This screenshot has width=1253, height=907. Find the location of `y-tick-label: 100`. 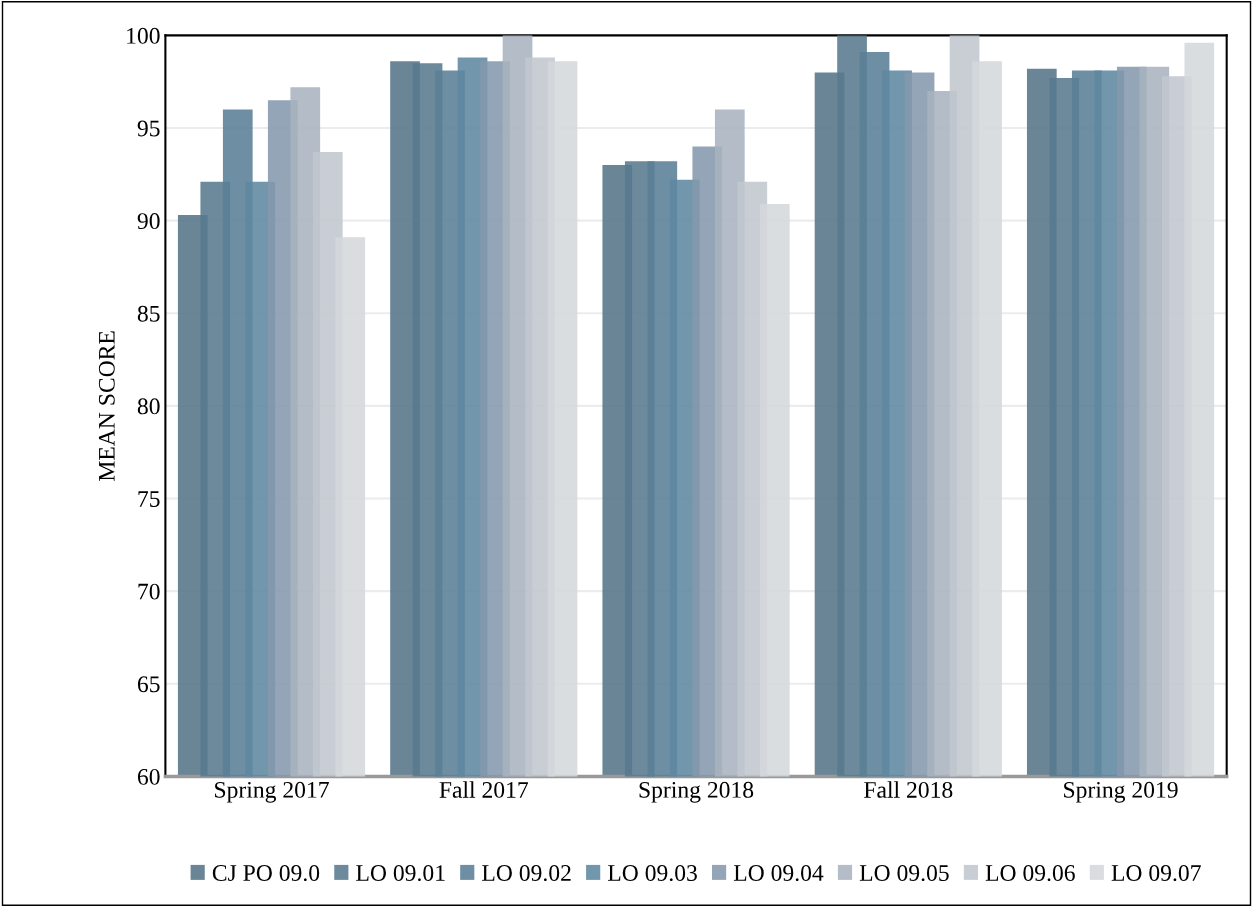

y-tick-label: 100 is located at coordinates (143, 35).